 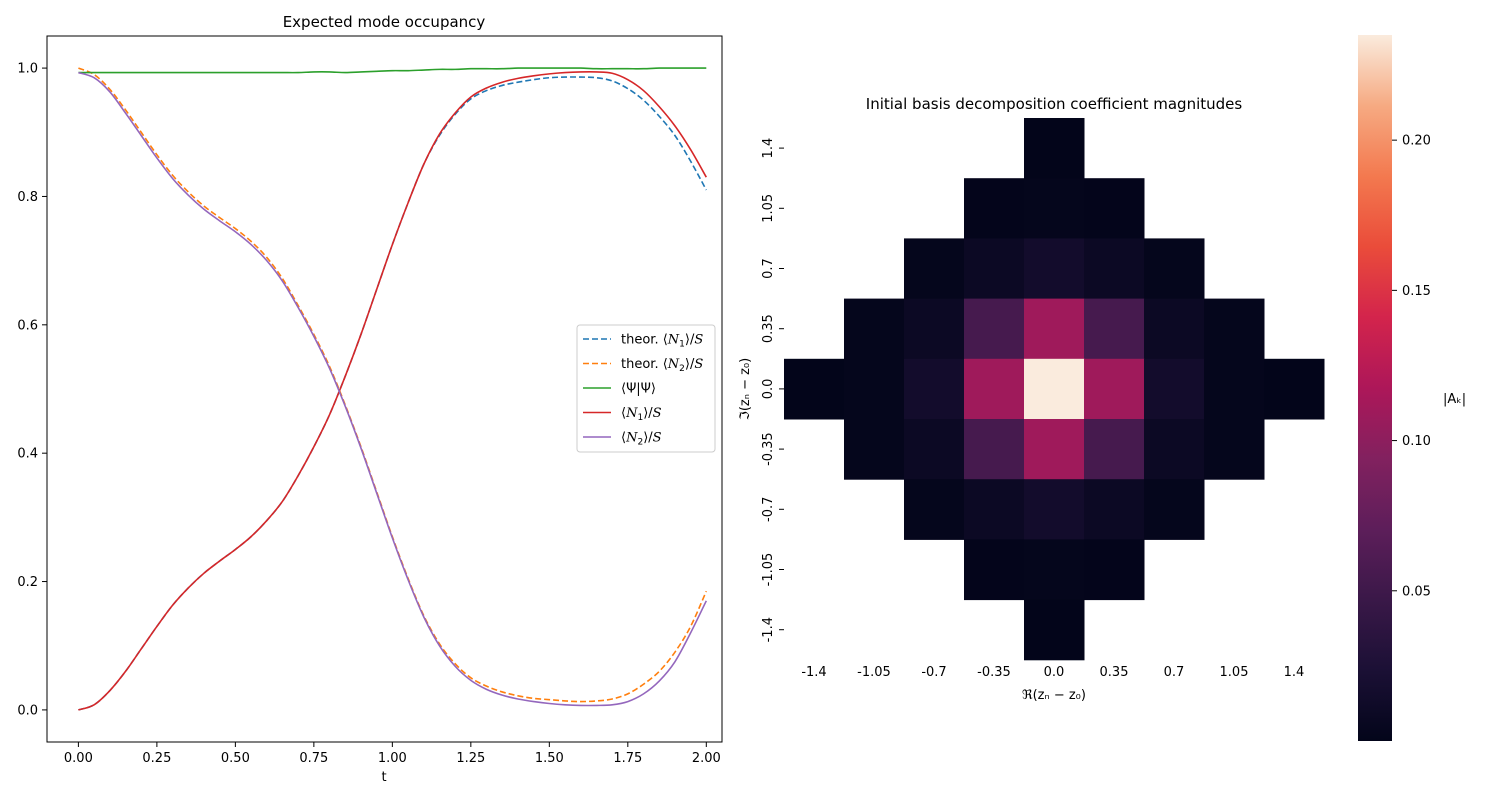 What do you see at coordinates (706, 758) in the screenshot?
I see `x-tick-label: 2.00` at bounding box center [706, 758].